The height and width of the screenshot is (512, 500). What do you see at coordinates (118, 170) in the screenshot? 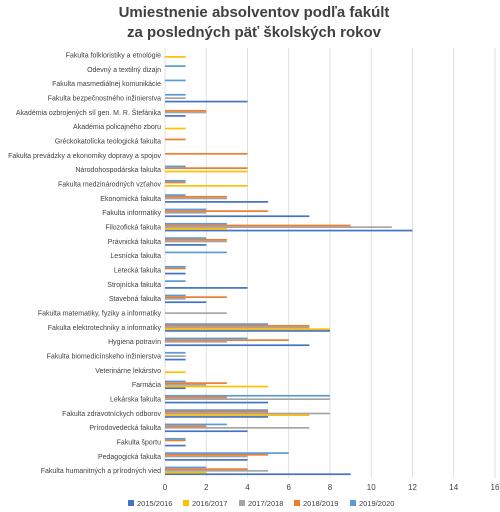
I see `category-label: Národohospodárska fakulta` at bounding box center [118, 170].